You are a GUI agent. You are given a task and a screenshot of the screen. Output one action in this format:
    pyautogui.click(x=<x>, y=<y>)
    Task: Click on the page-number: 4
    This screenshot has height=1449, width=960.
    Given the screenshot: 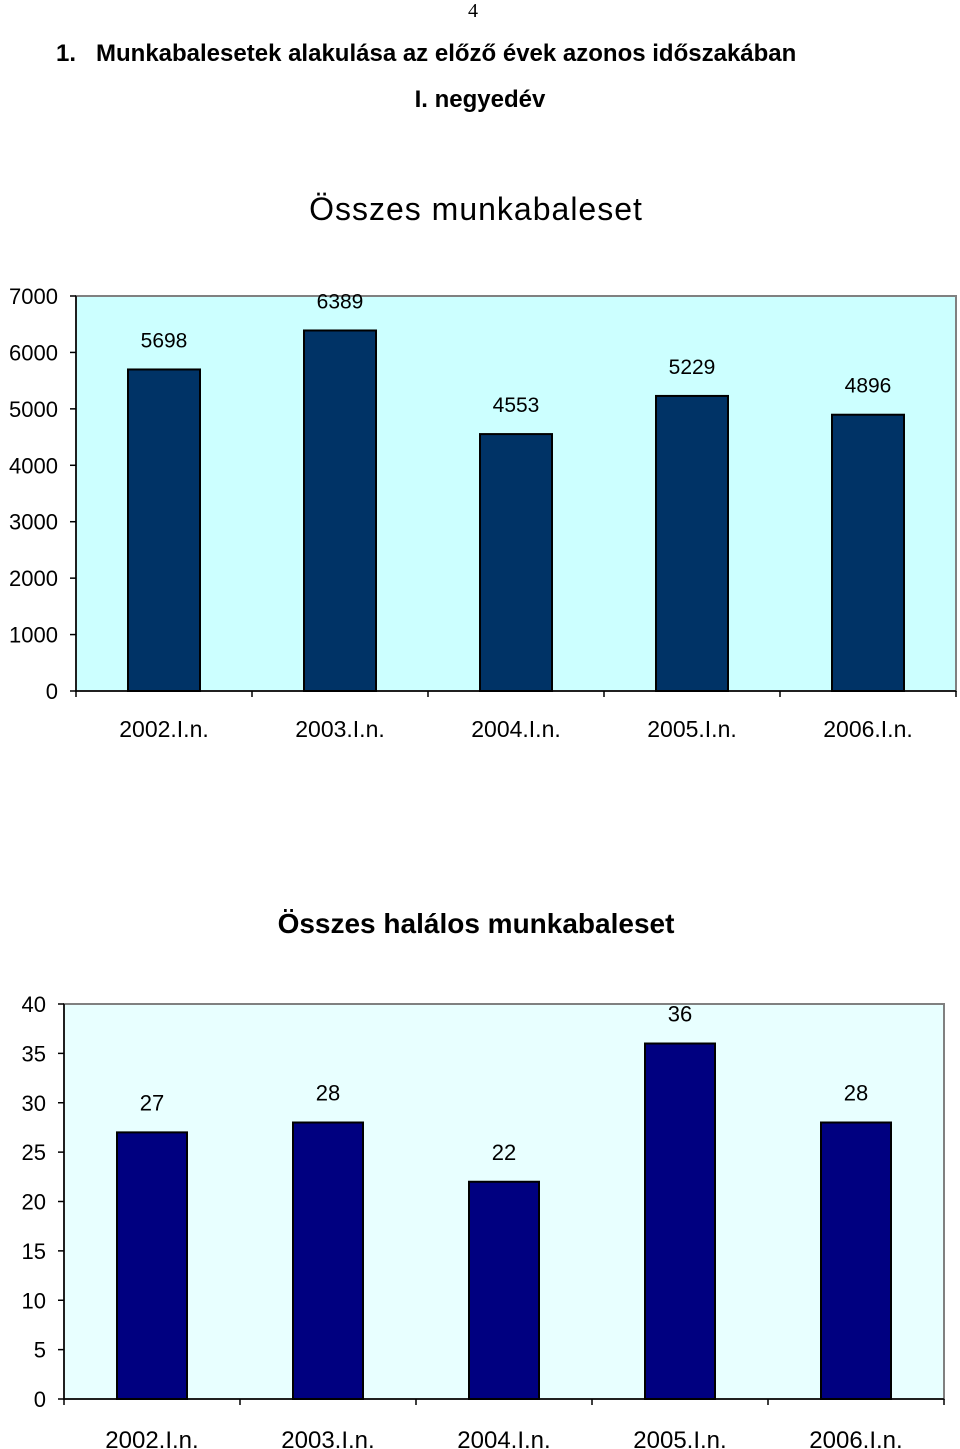 What is the action you would take?
    pyautogui.click(x=473, y=11)
    